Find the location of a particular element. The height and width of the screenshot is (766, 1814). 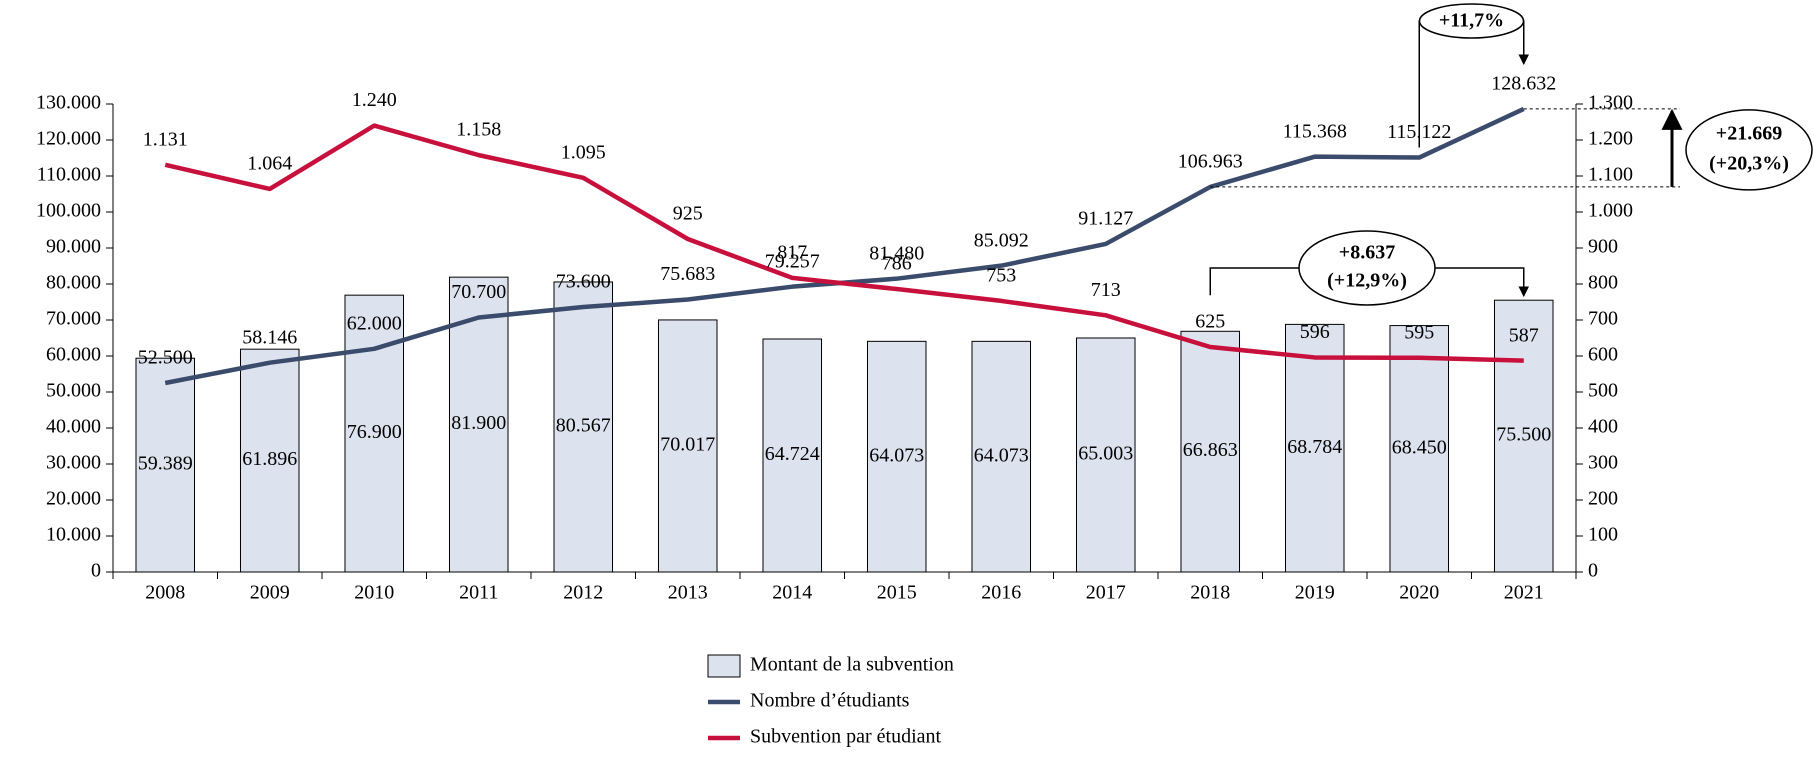

y2-tick-label: 300 is located at coordinates (1603, 463).